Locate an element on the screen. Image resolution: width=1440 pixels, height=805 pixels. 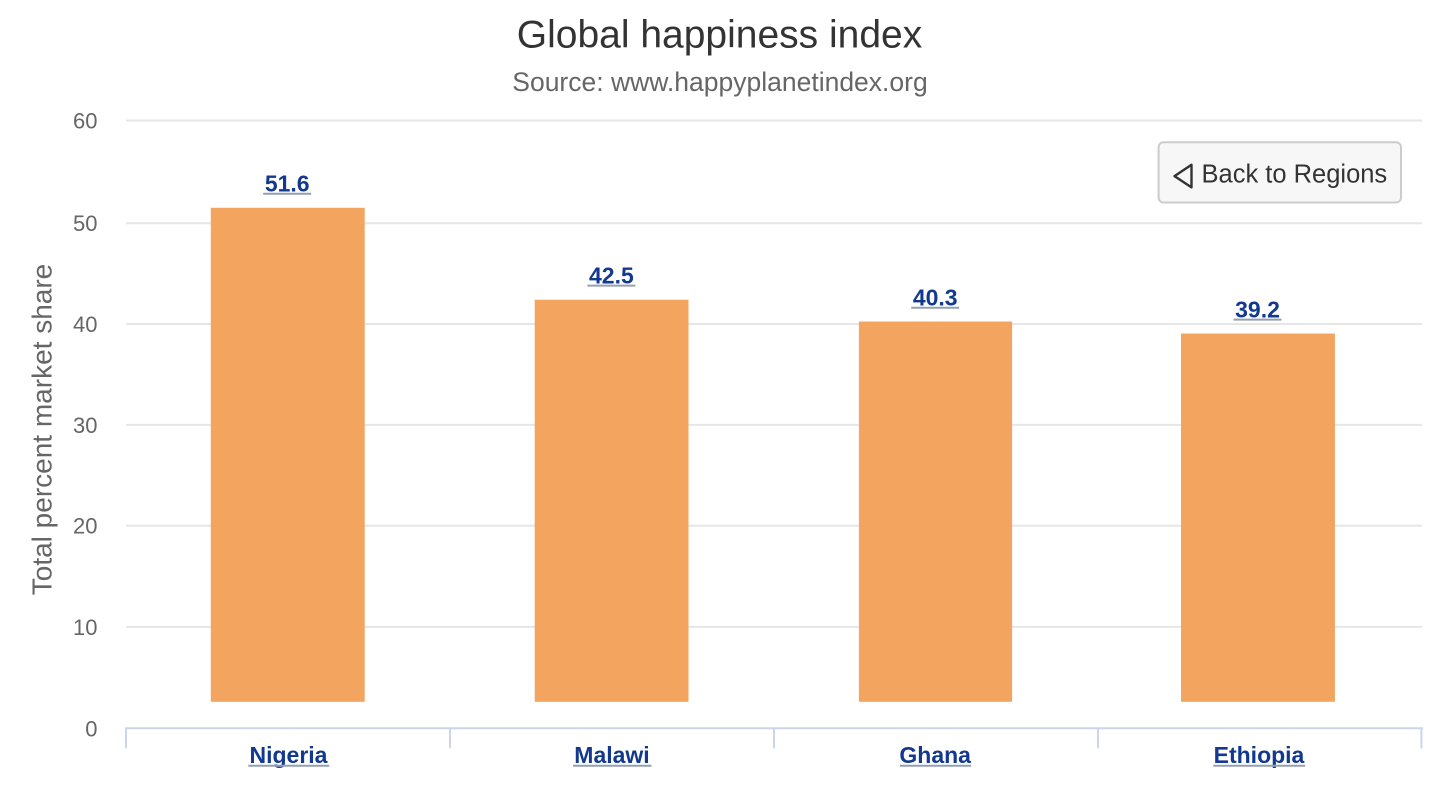
svg-text: Ethiopia is located at coordinates (1259, 755).